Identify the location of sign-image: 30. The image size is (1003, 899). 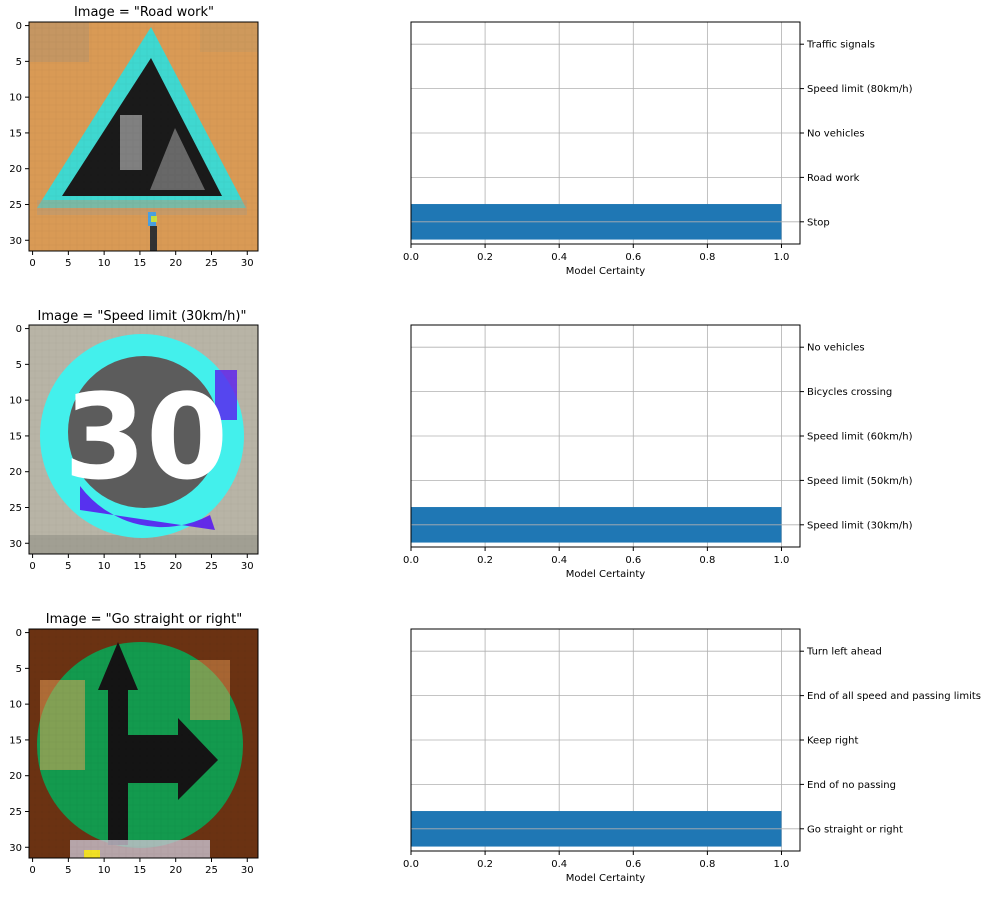
(143, 439).